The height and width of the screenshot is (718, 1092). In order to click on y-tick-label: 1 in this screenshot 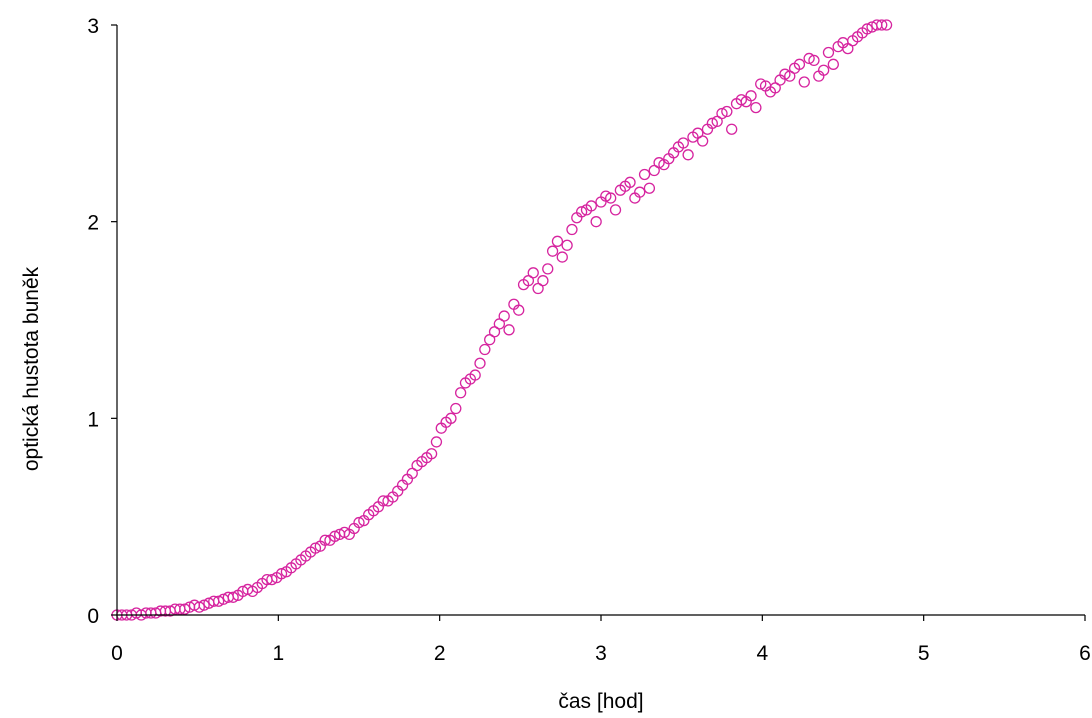, I will do `click(93, 419)`.